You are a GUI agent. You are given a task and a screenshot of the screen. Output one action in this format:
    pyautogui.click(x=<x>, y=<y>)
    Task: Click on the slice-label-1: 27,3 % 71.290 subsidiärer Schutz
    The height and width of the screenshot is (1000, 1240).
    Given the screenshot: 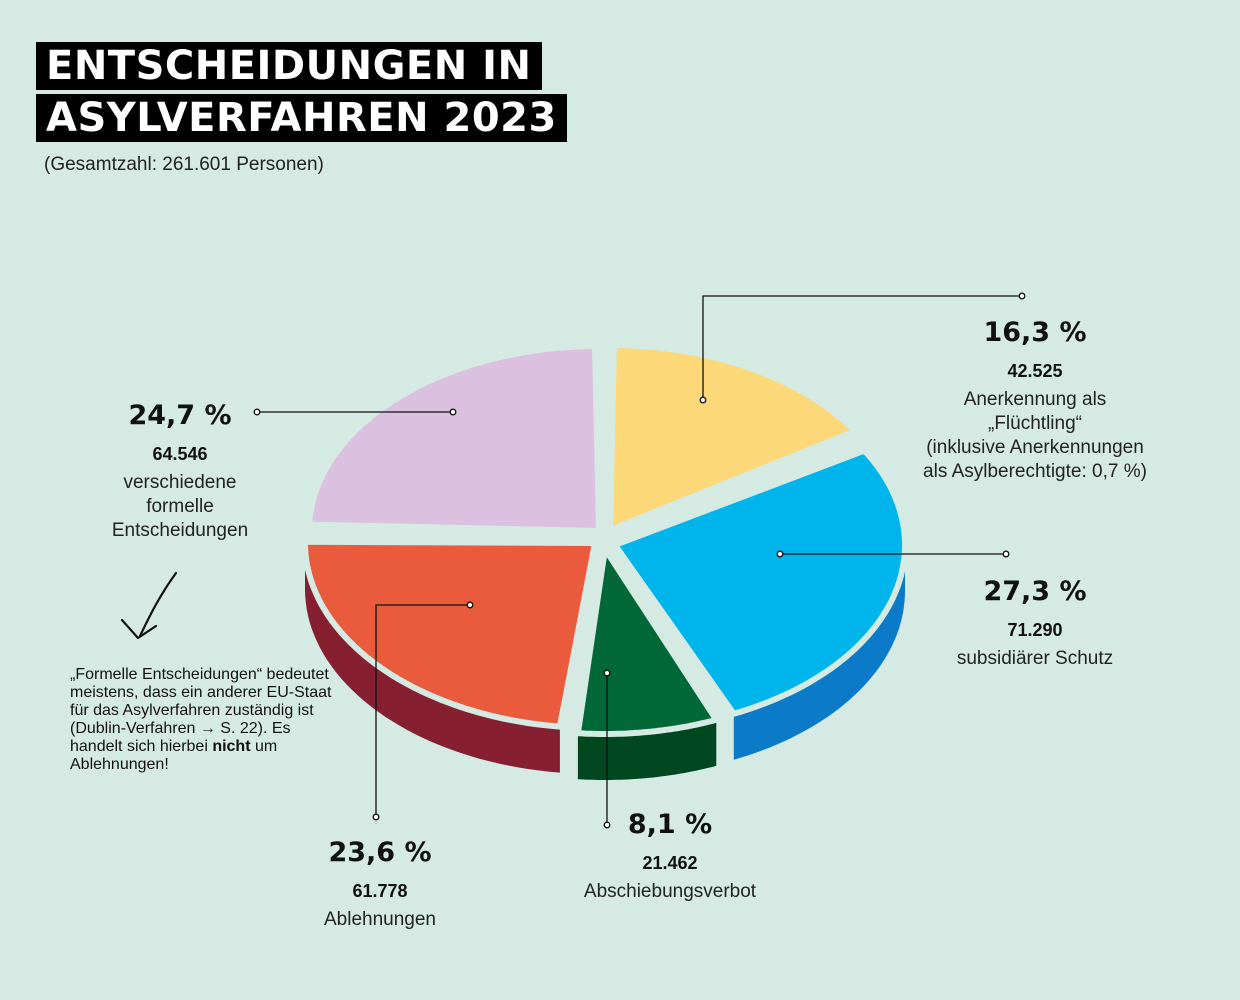 What is the action you would take?
    pyautogui.click(x=1035, y=623)
    